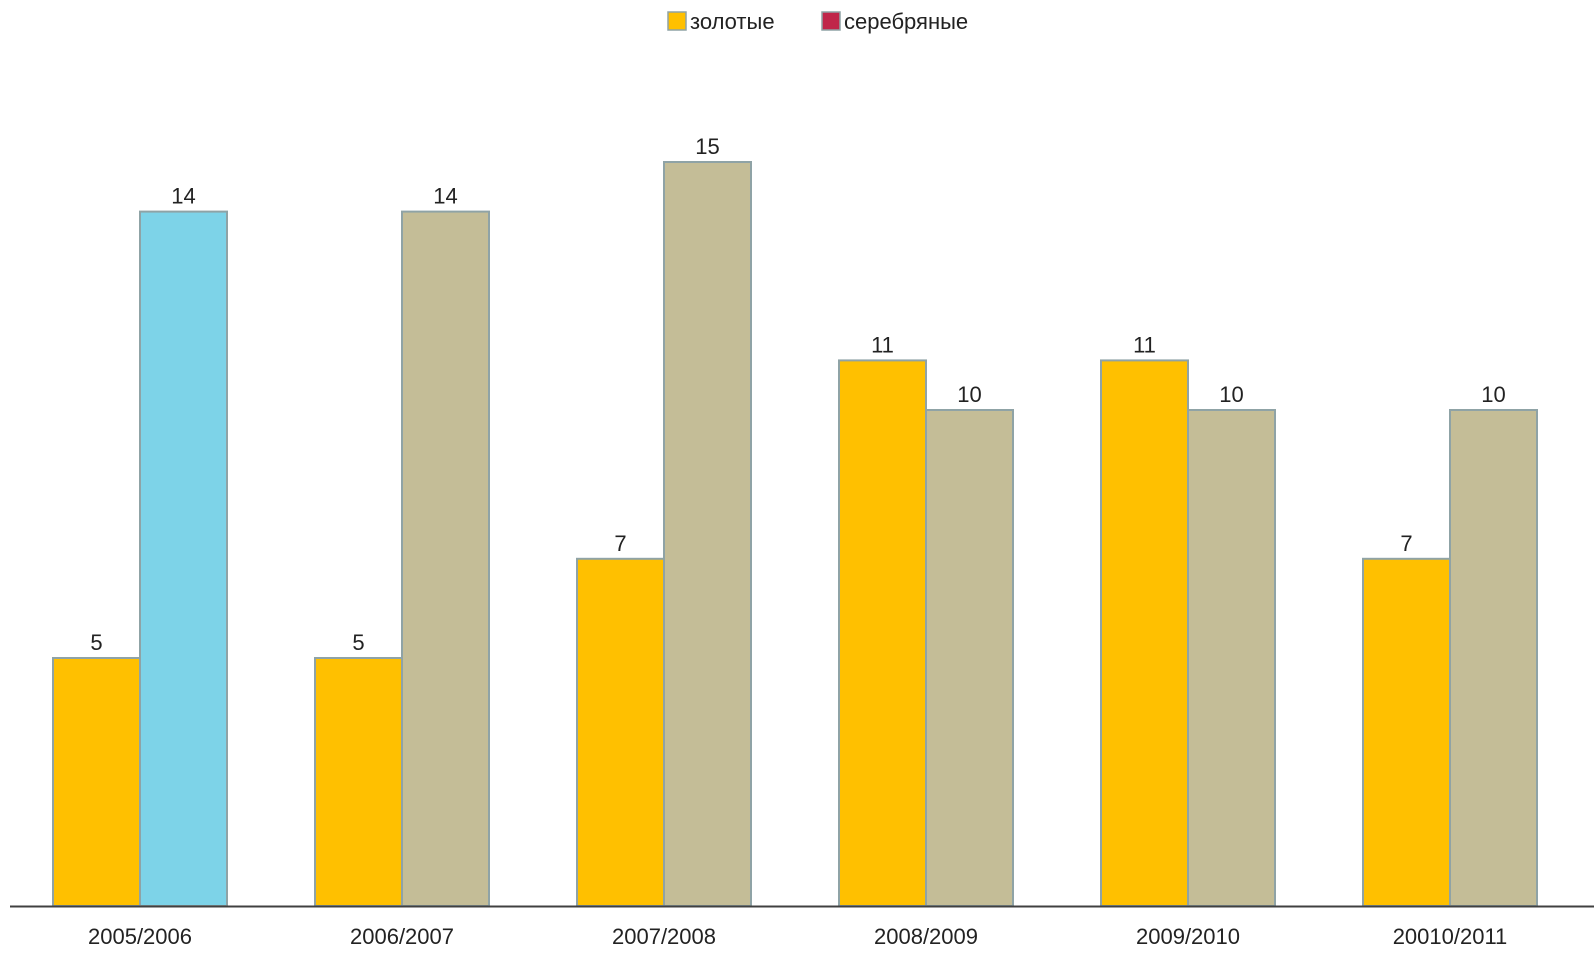 The width and height of the screenshot is (1594, 964). Describe the element at coordinates (969, 394) in the screenshot. I see `data-label-silver-3: 10` at that location.